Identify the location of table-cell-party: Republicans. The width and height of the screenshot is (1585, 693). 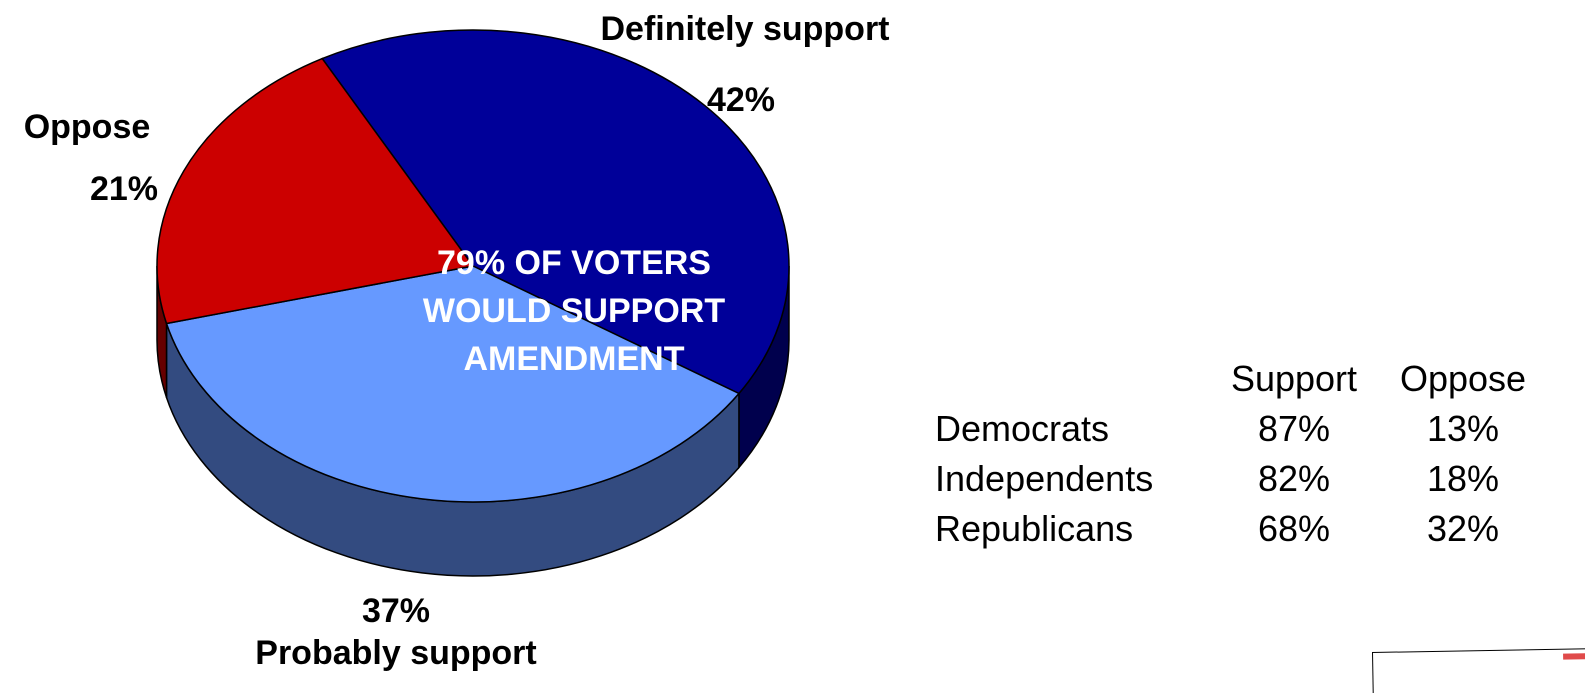
(1034, 528).